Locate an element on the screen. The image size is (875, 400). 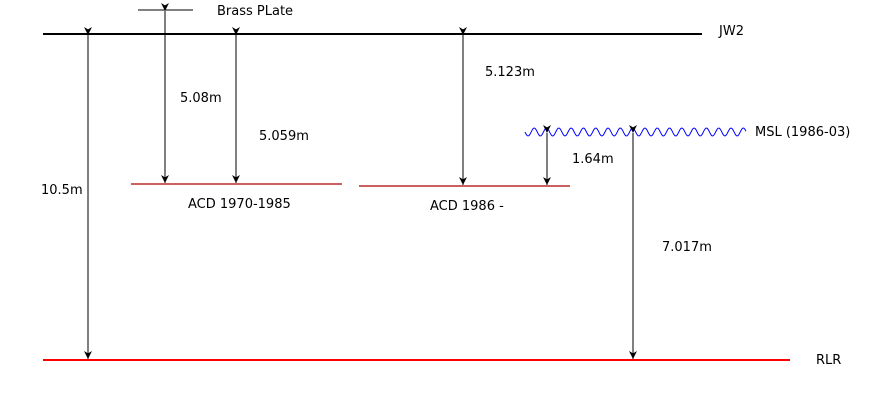
measure-jw2-to-acd1970: 5.059m is located at coordinates (284, 136).